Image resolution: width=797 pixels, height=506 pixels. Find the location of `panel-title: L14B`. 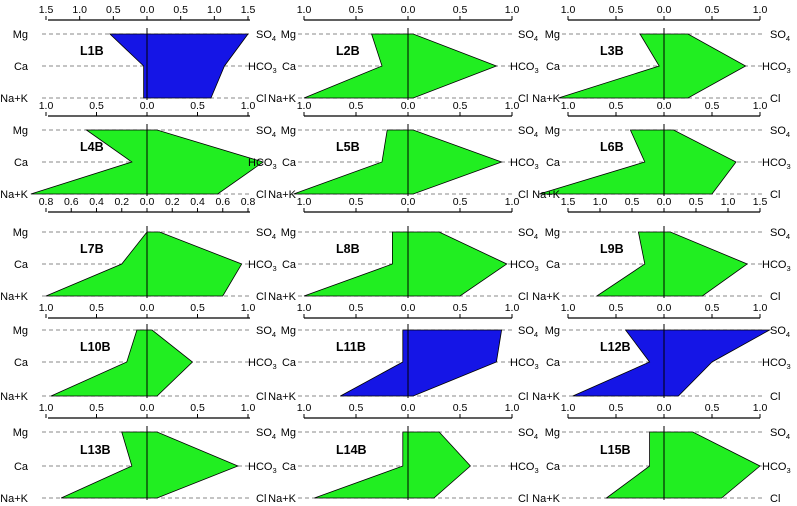

panel-title: L14B is located at coordinates (351, 450).